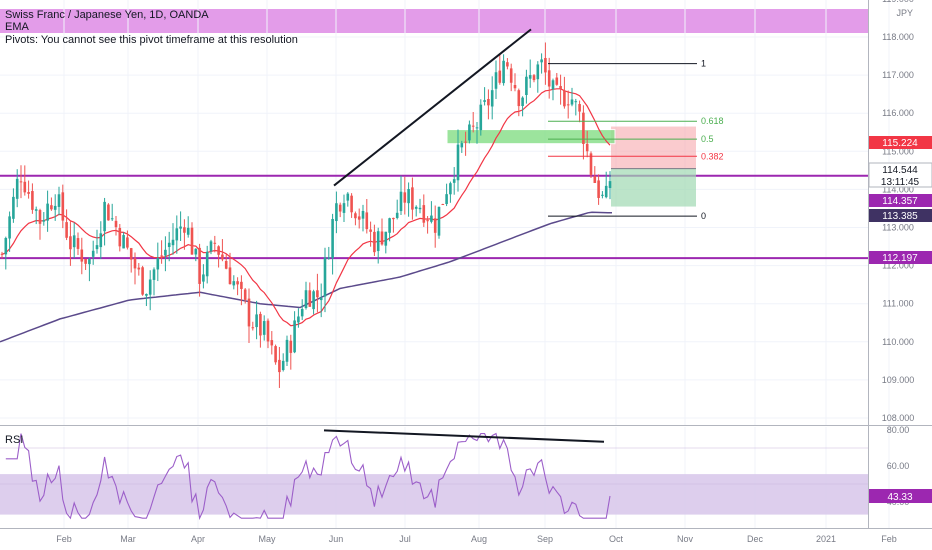 This screenshot has width=932, height=550. I want to click on rsi-indicator-label: RSI, so click(14, 440).